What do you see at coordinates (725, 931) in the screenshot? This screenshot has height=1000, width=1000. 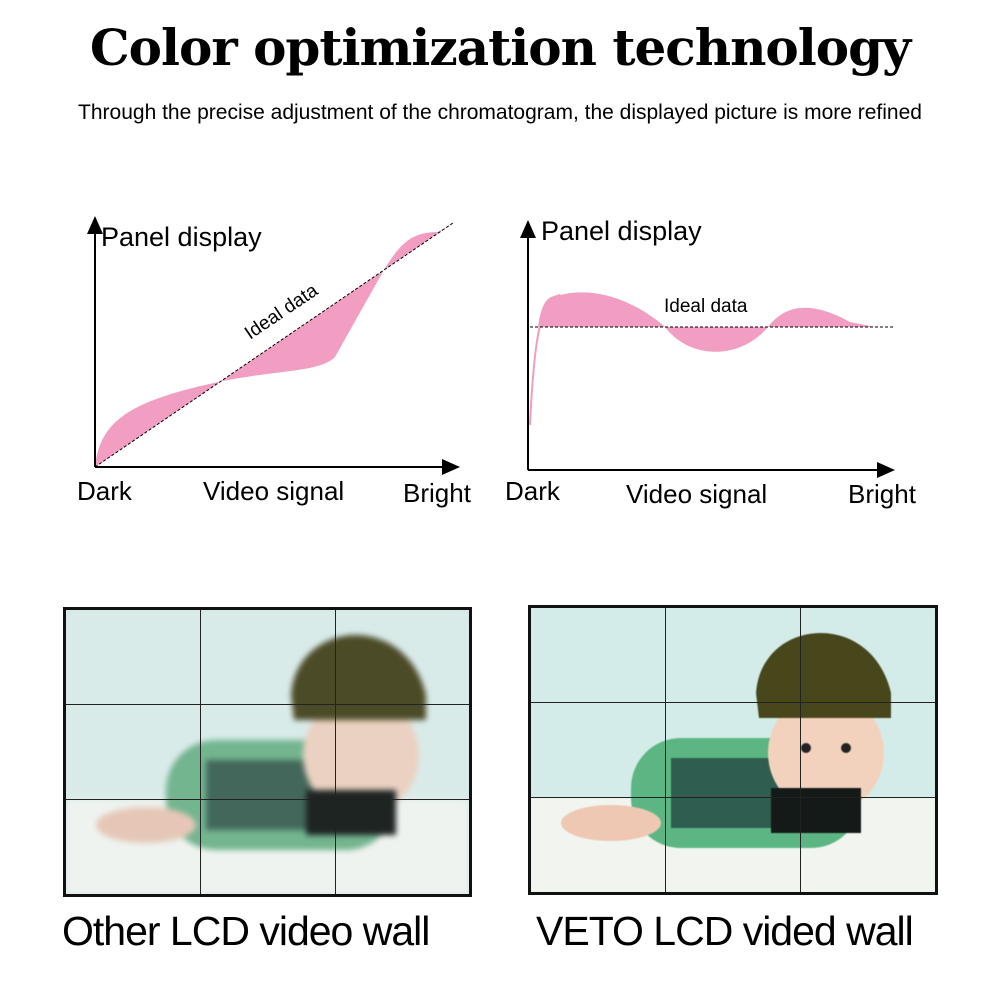 I see `caption-veto: VETO LCD vided wall` at bounding box center [725, 931].